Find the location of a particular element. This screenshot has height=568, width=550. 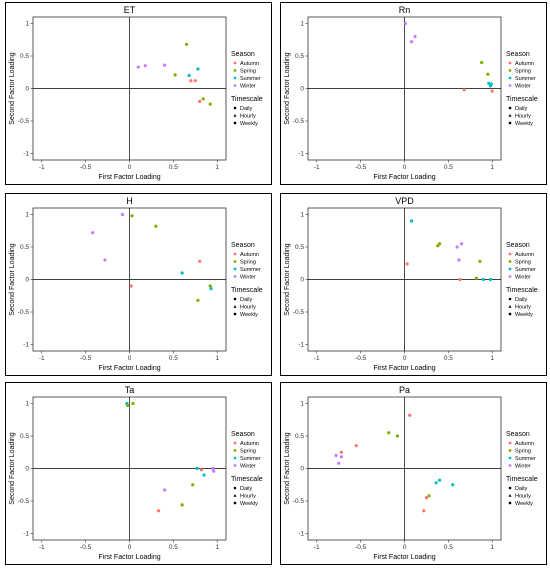

legend-season-title: Season is located at coordinates (243, 245).